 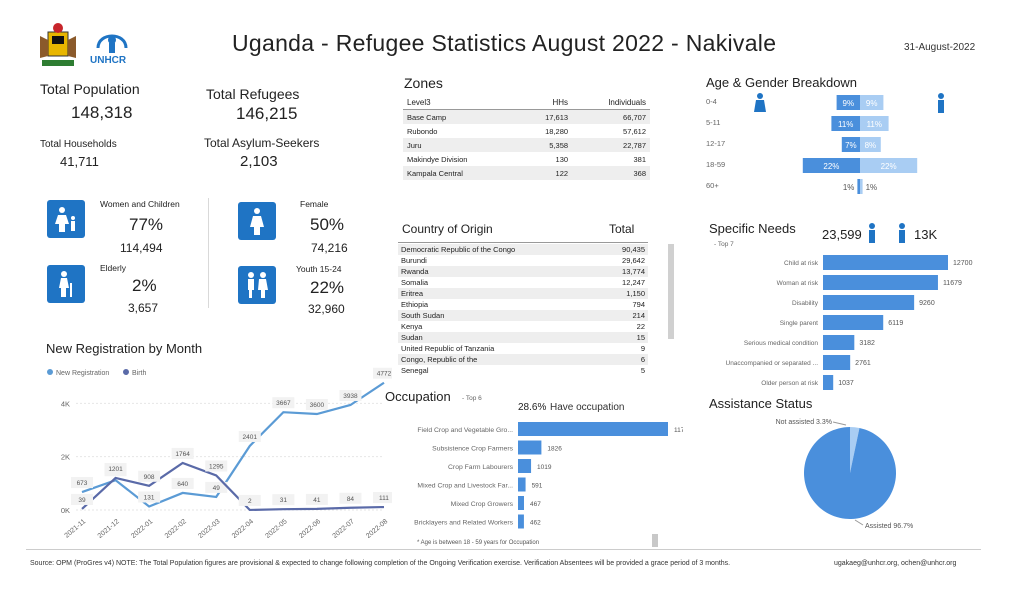 I want to click on report-date: 31-August-2022, so click(x=940, y=47).